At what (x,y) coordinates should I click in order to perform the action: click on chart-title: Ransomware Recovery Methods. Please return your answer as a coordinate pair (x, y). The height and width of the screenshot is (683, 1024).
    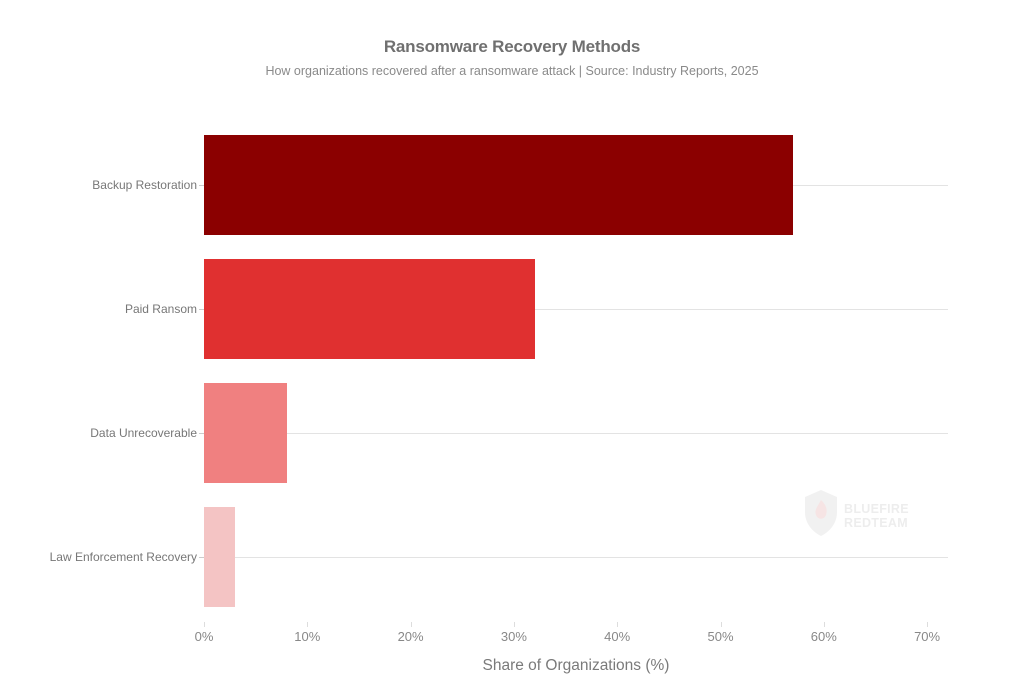
    Looking at the image, I should click on (512, 46).